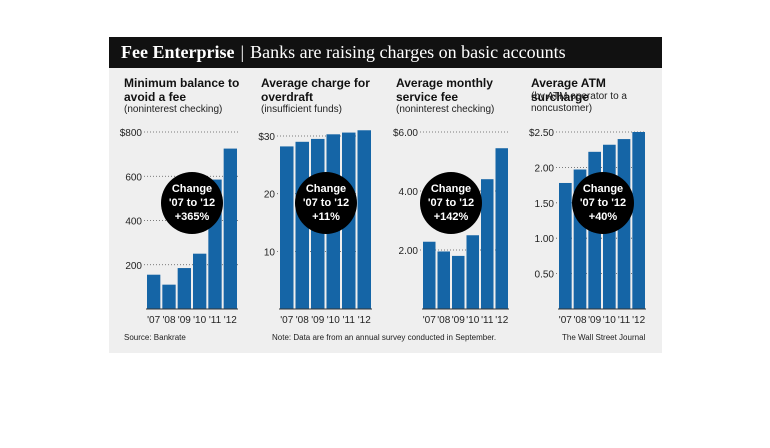  I want to click on chart-3-y-tick-label: 2.00, so click(409, 251).